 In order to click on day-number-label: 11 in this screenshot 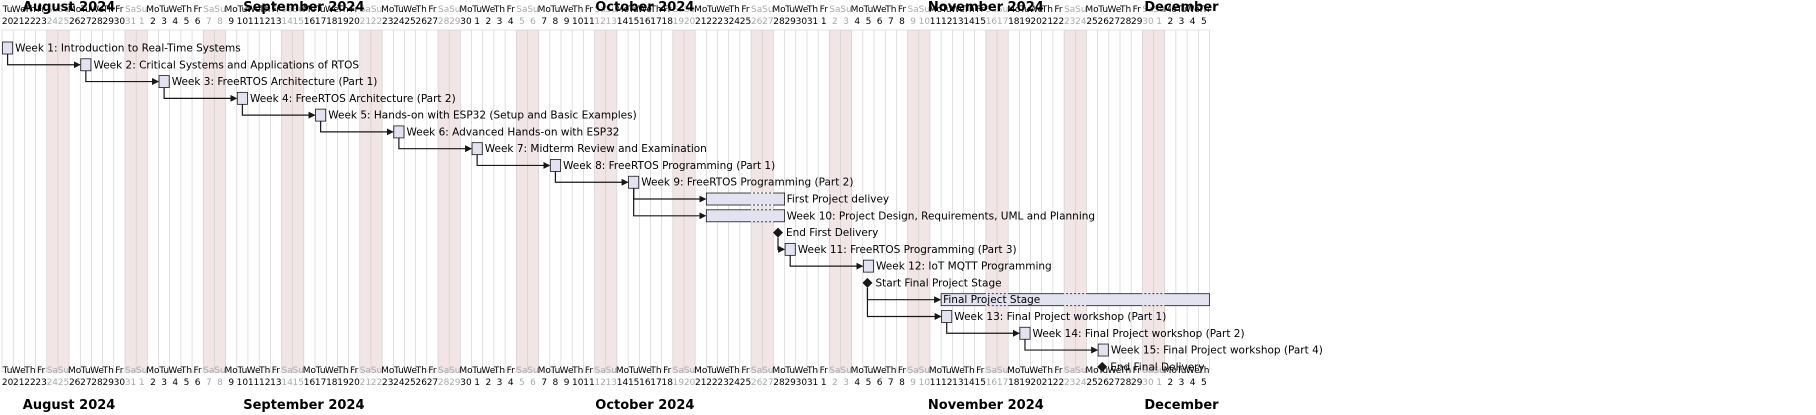, I will do `click(588, 22)`.